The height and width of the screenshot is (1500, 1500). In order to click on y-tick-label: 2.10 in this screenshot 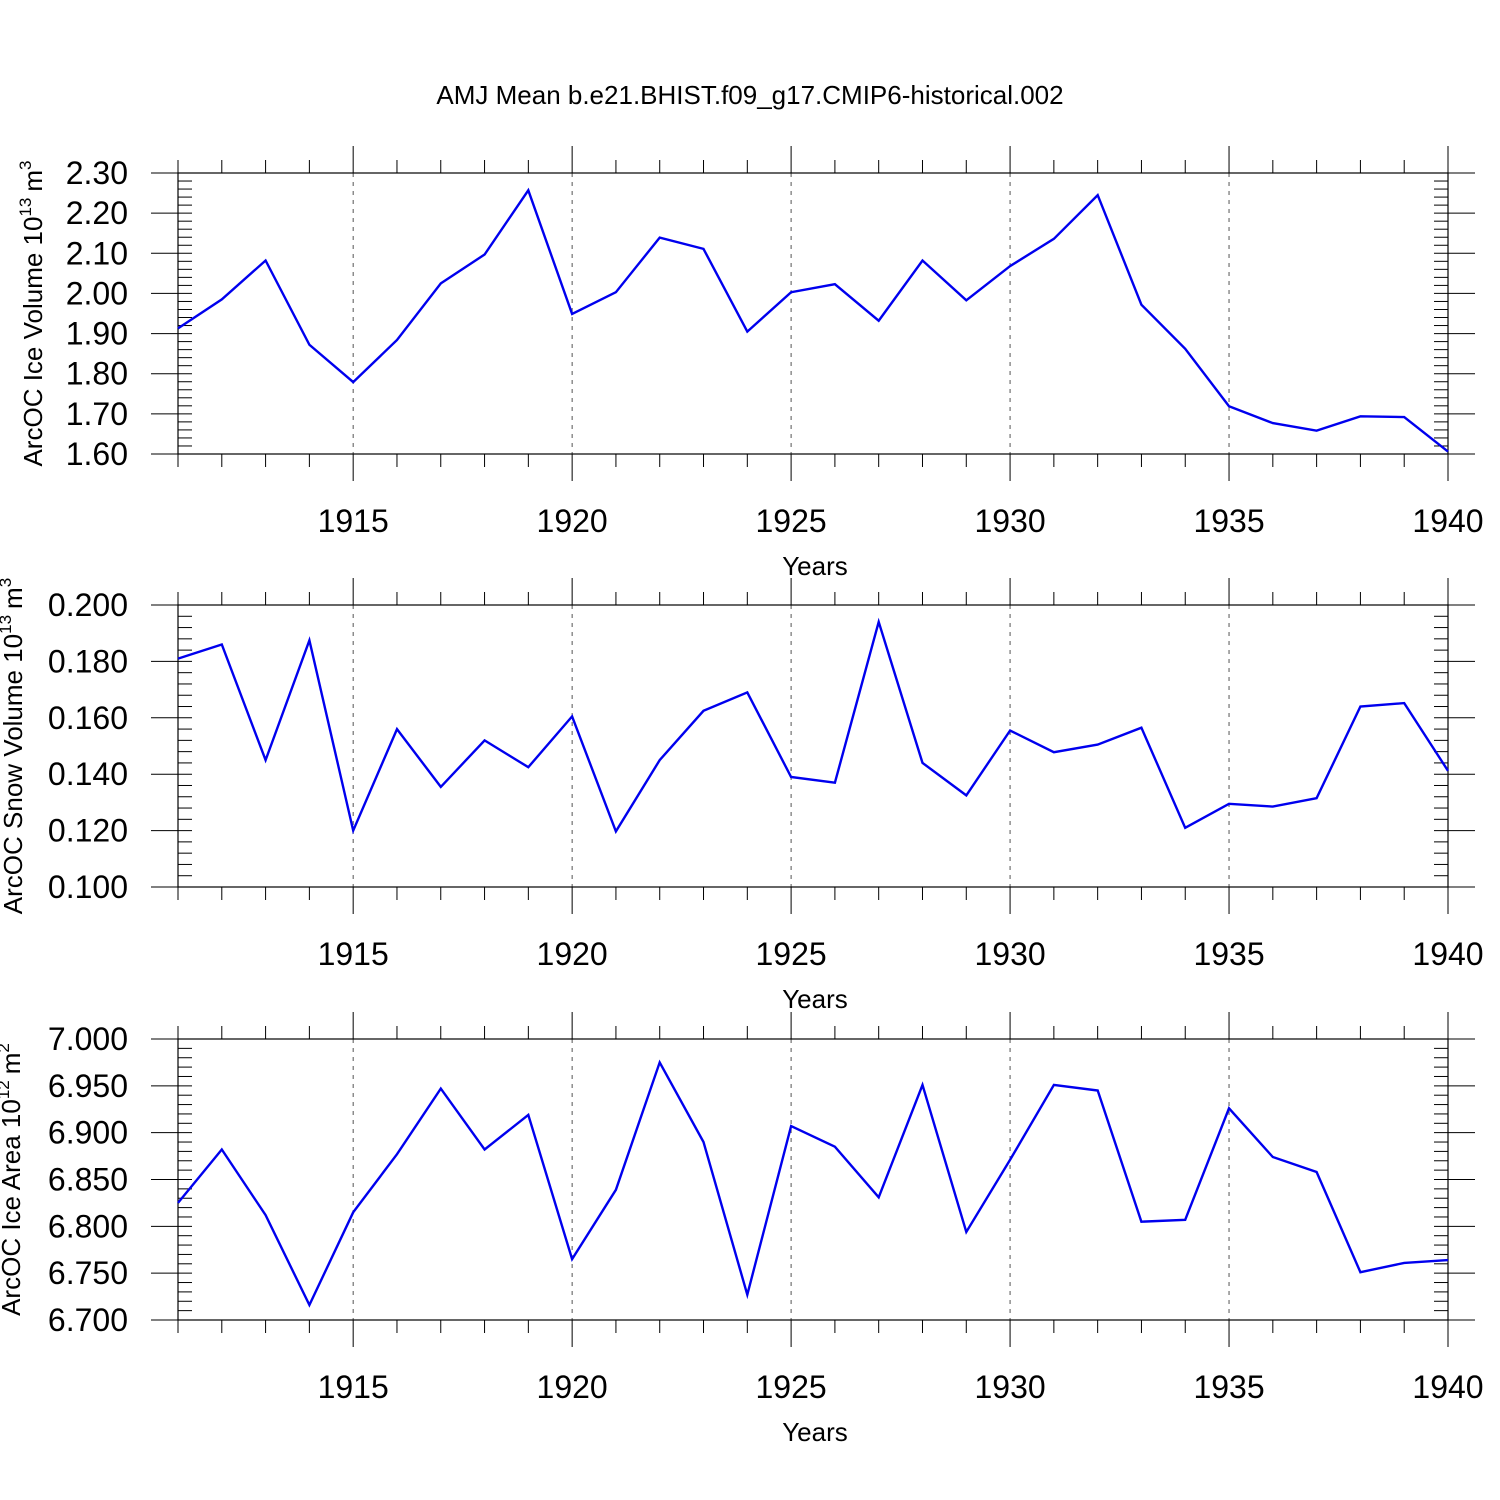, I will do `click(97, 253)`.